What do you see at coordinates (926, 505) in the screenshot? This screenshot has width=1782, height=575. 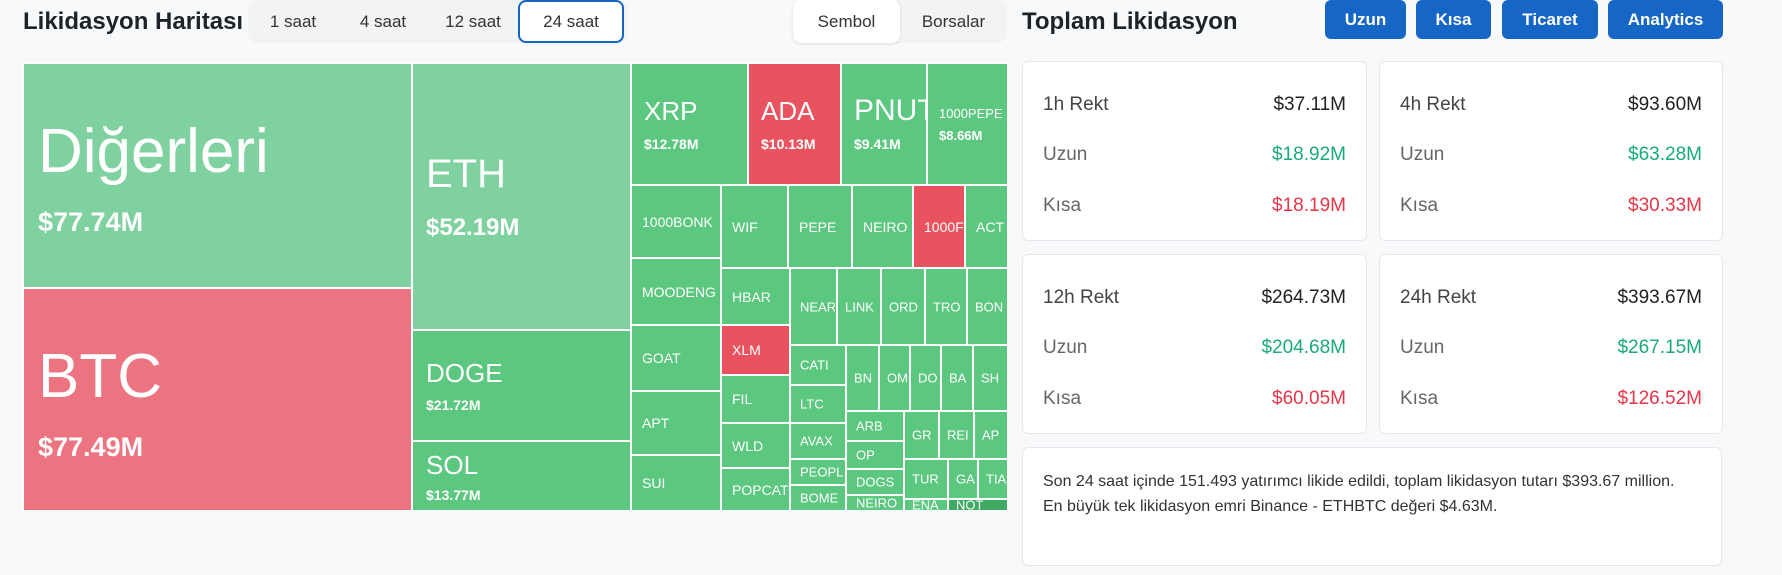 I see `tile-ena: ENA` at bounding box center [926, 505].